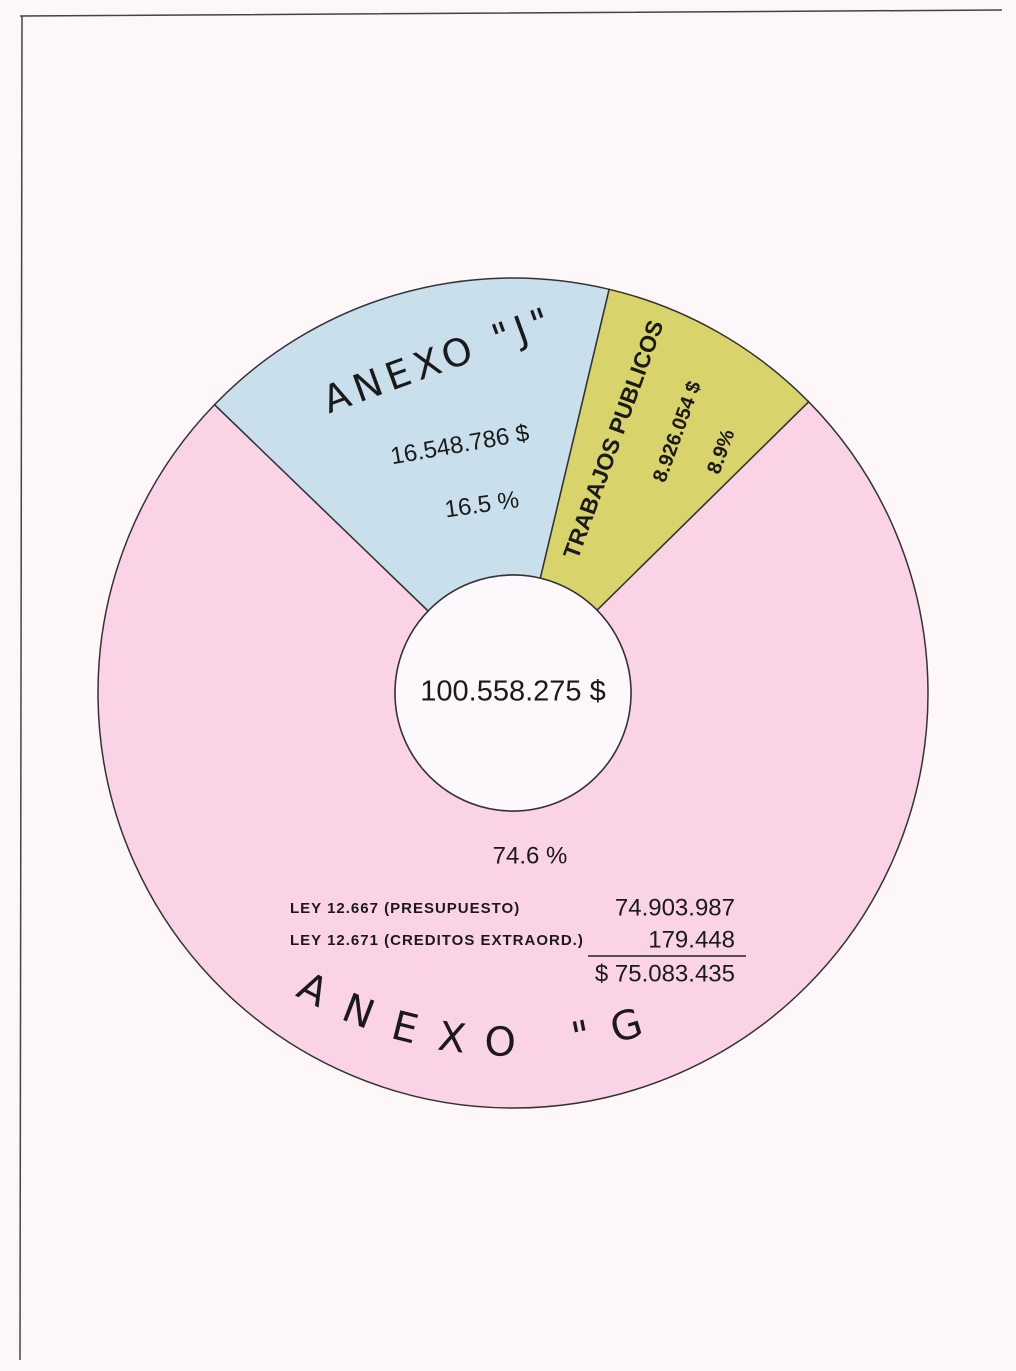  What do you see at coordinates (665, 973) in the screenshot?
I see `breakdown-total: $ 75.083.435` at bounding box center [665, 973].